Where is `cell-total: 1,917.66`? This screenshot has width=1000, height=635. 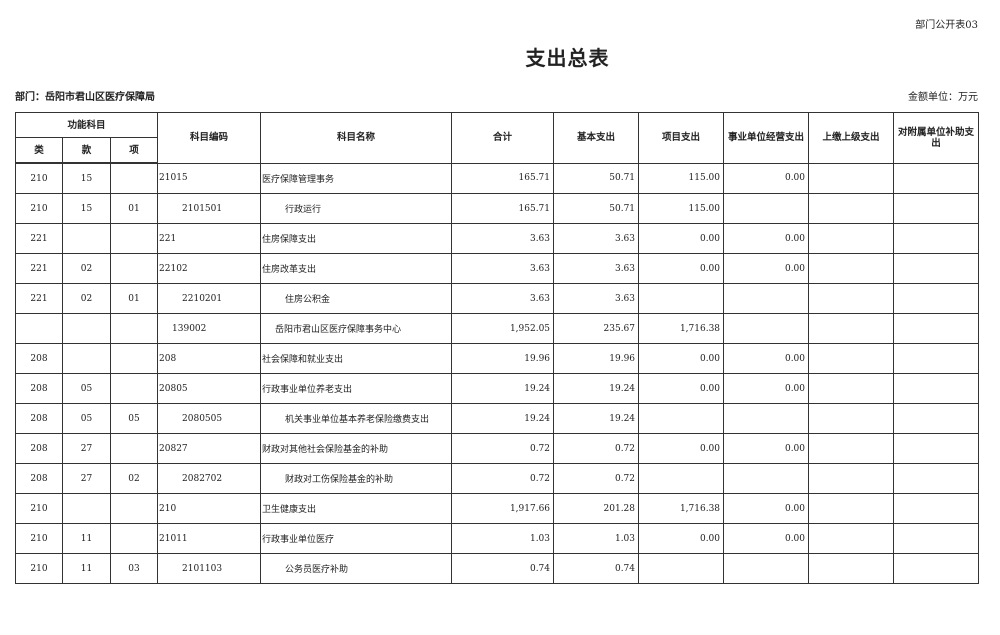 cell-total: 1,917.66 is located at coordinates (503, 508).